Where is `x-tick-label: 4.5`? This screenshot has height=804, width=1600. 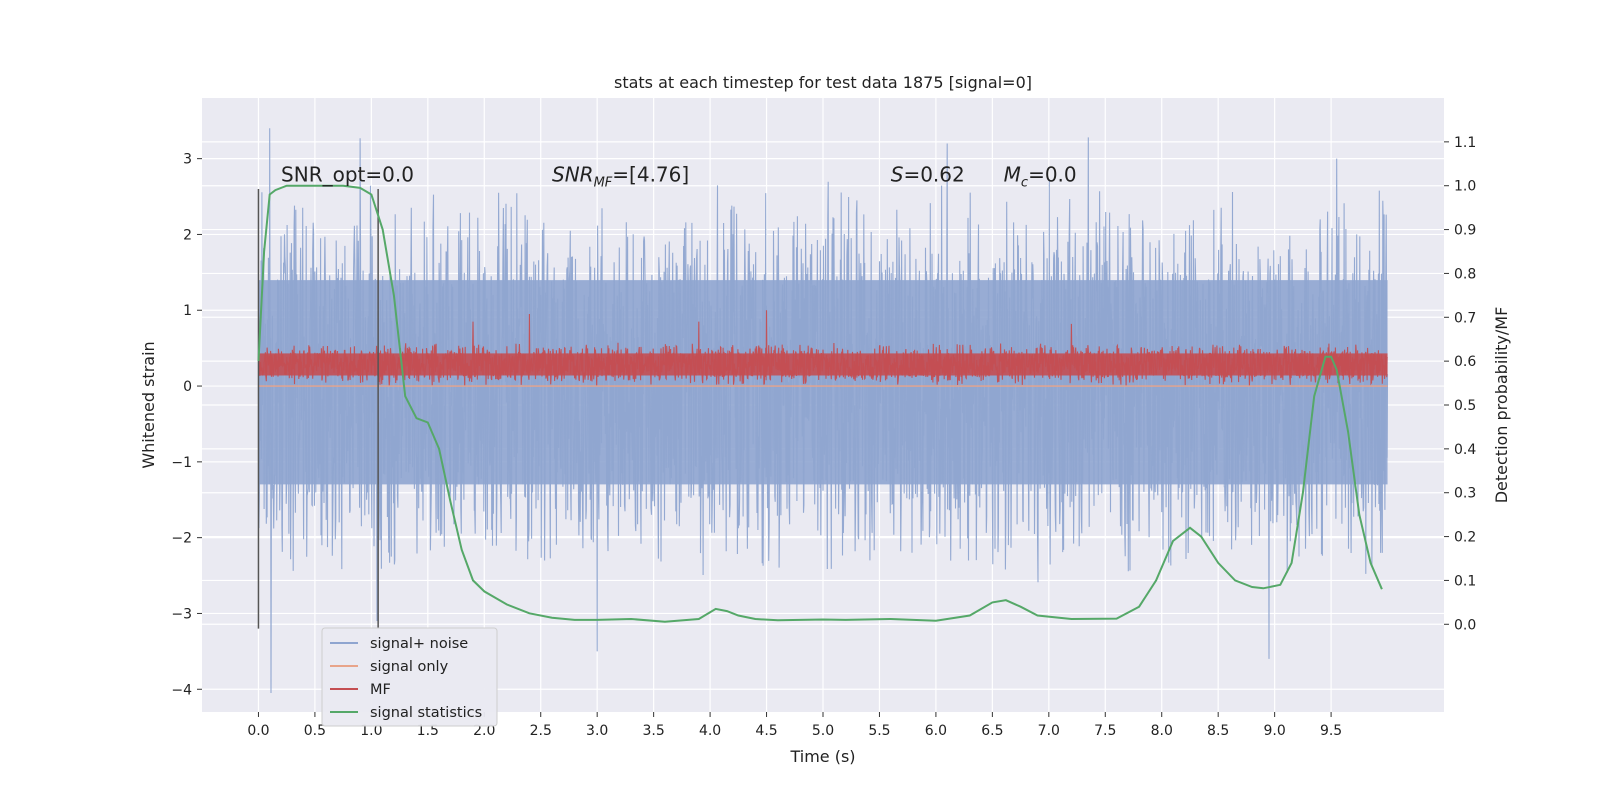
x-tick-label: 4.5 is located at coordinates (766, 731).